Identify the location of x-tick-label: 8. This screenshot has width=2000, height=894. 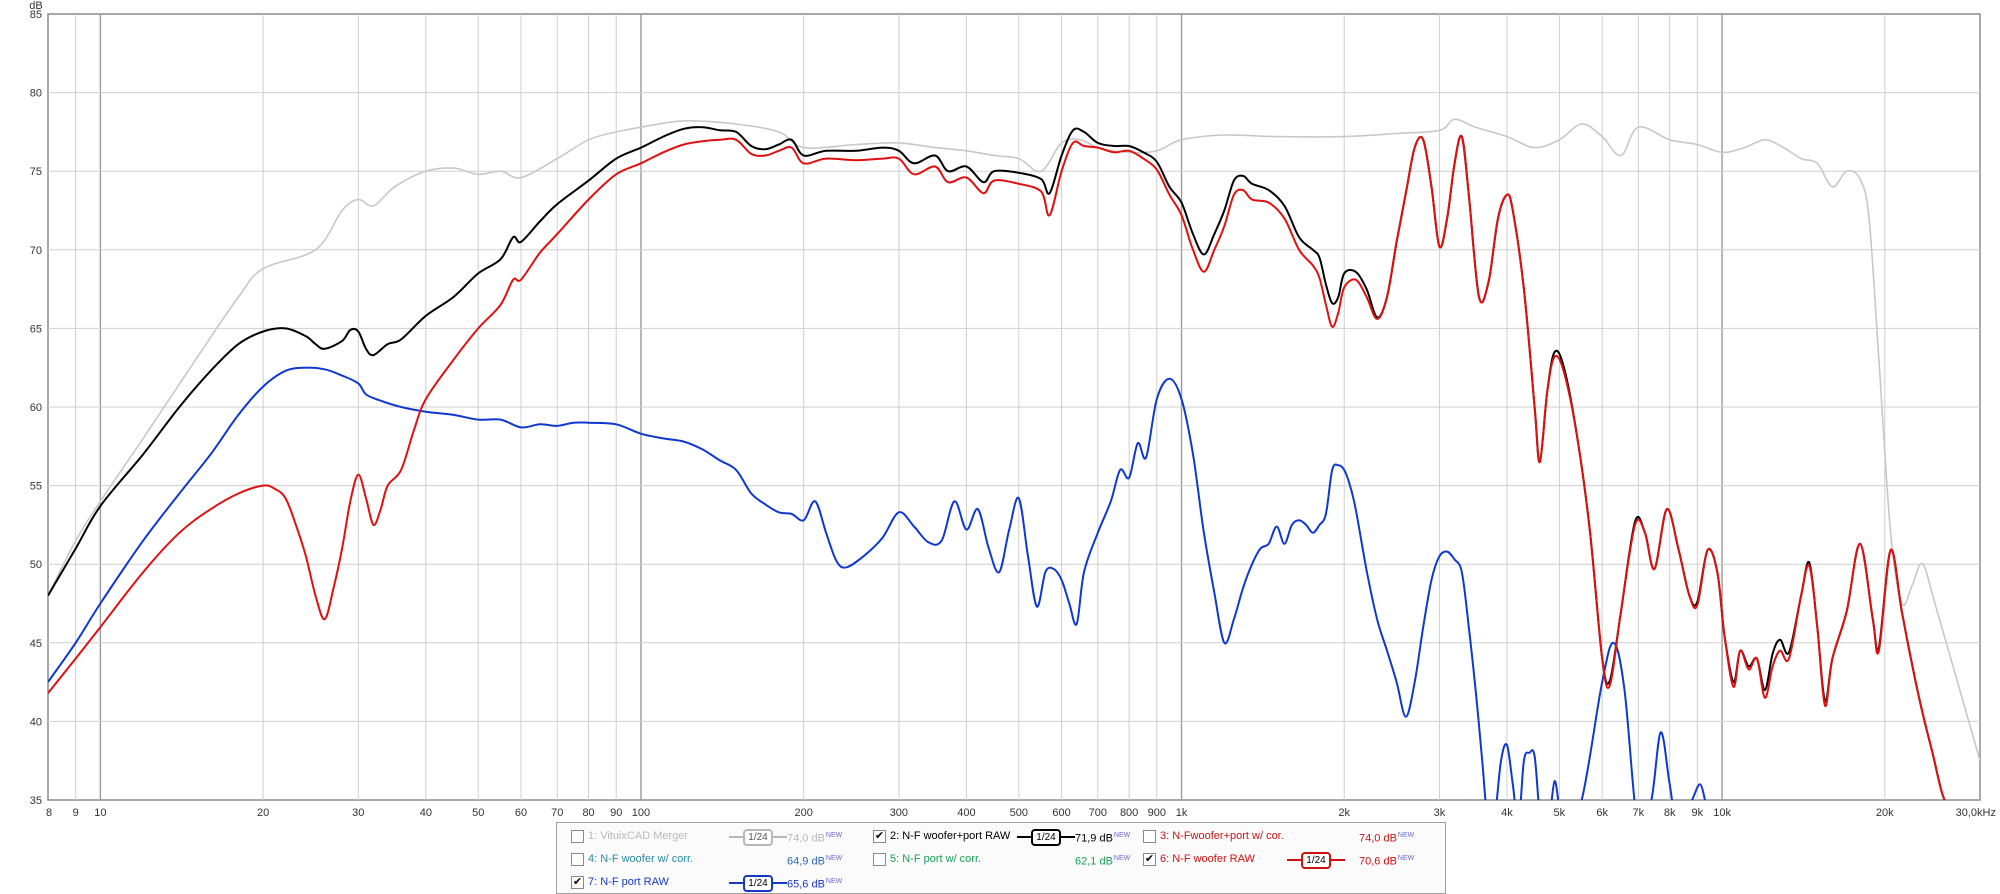
(49, 813).